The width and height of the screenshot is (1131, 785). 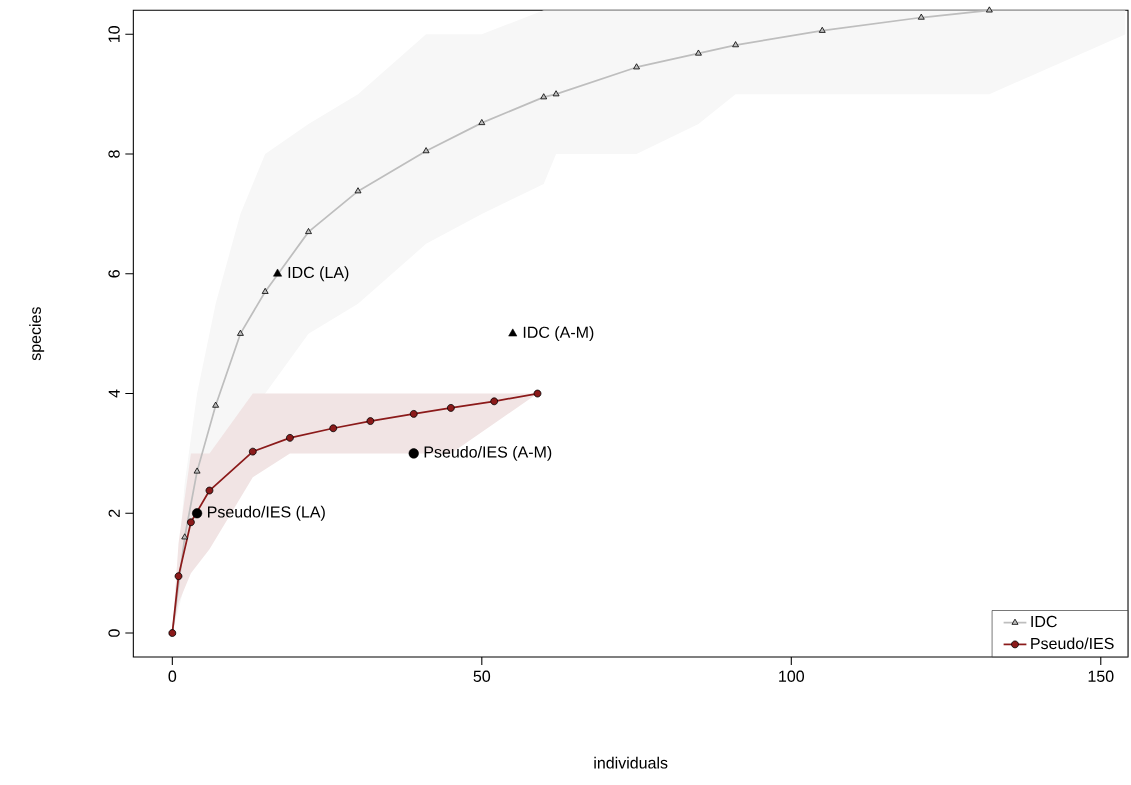 I want to click on x-tick-label: 0, so click(x=172, y=676).